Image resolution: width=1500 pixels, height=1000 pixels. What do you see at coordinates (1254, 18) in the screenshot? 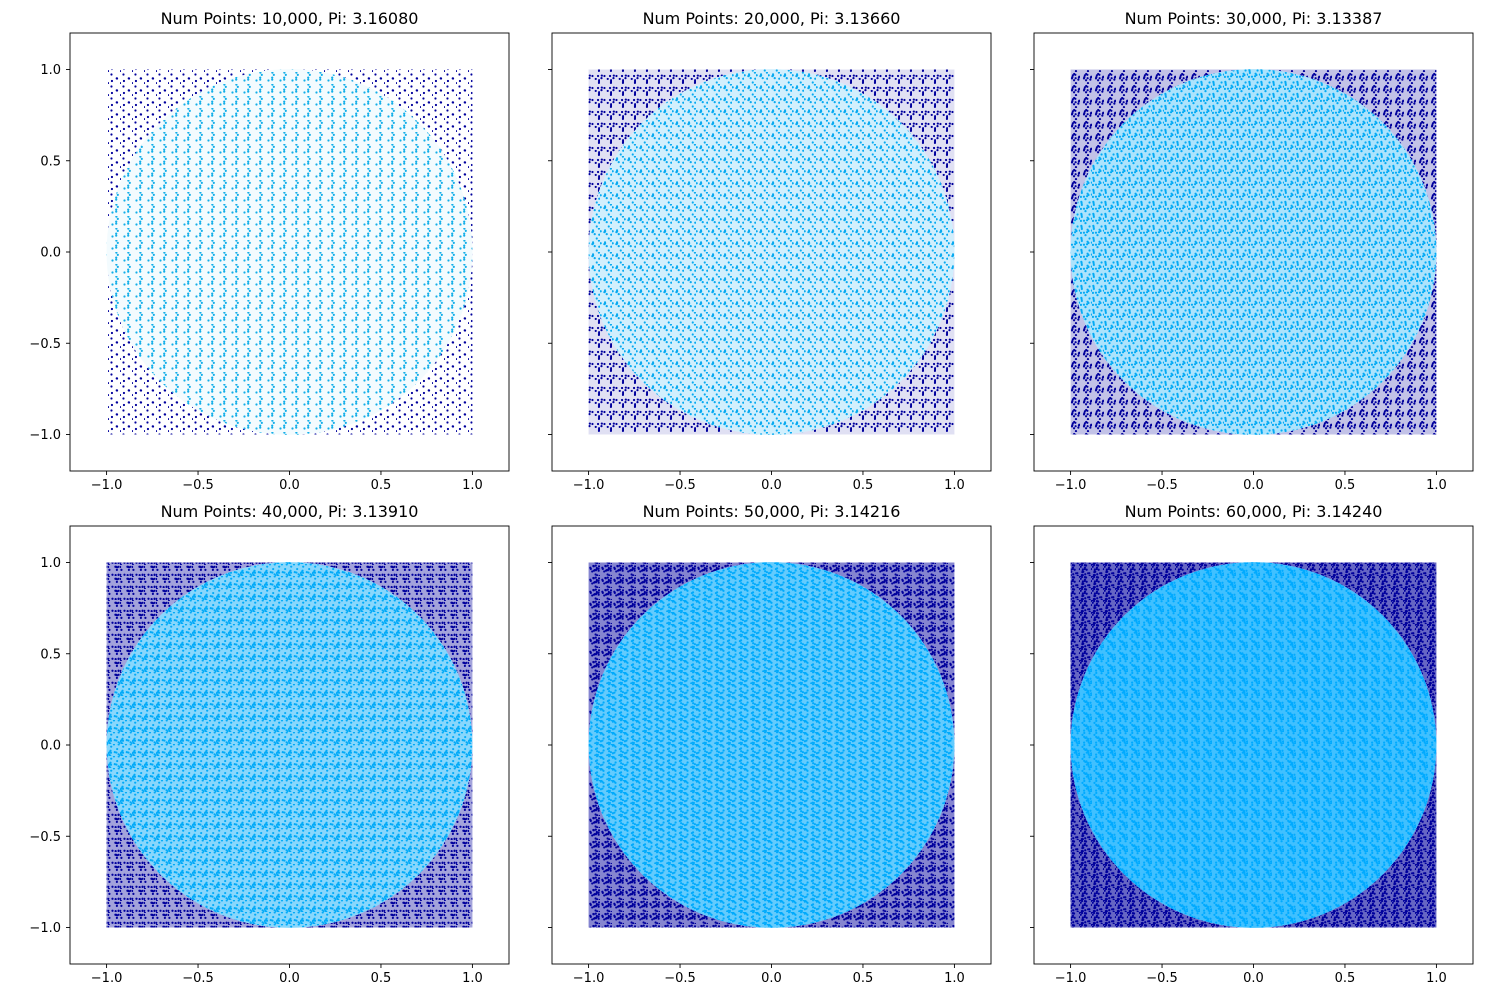
I see `subplot-title: Num Points: 30,000, Pi: 3.13387` at bounding box center [1254, 18].